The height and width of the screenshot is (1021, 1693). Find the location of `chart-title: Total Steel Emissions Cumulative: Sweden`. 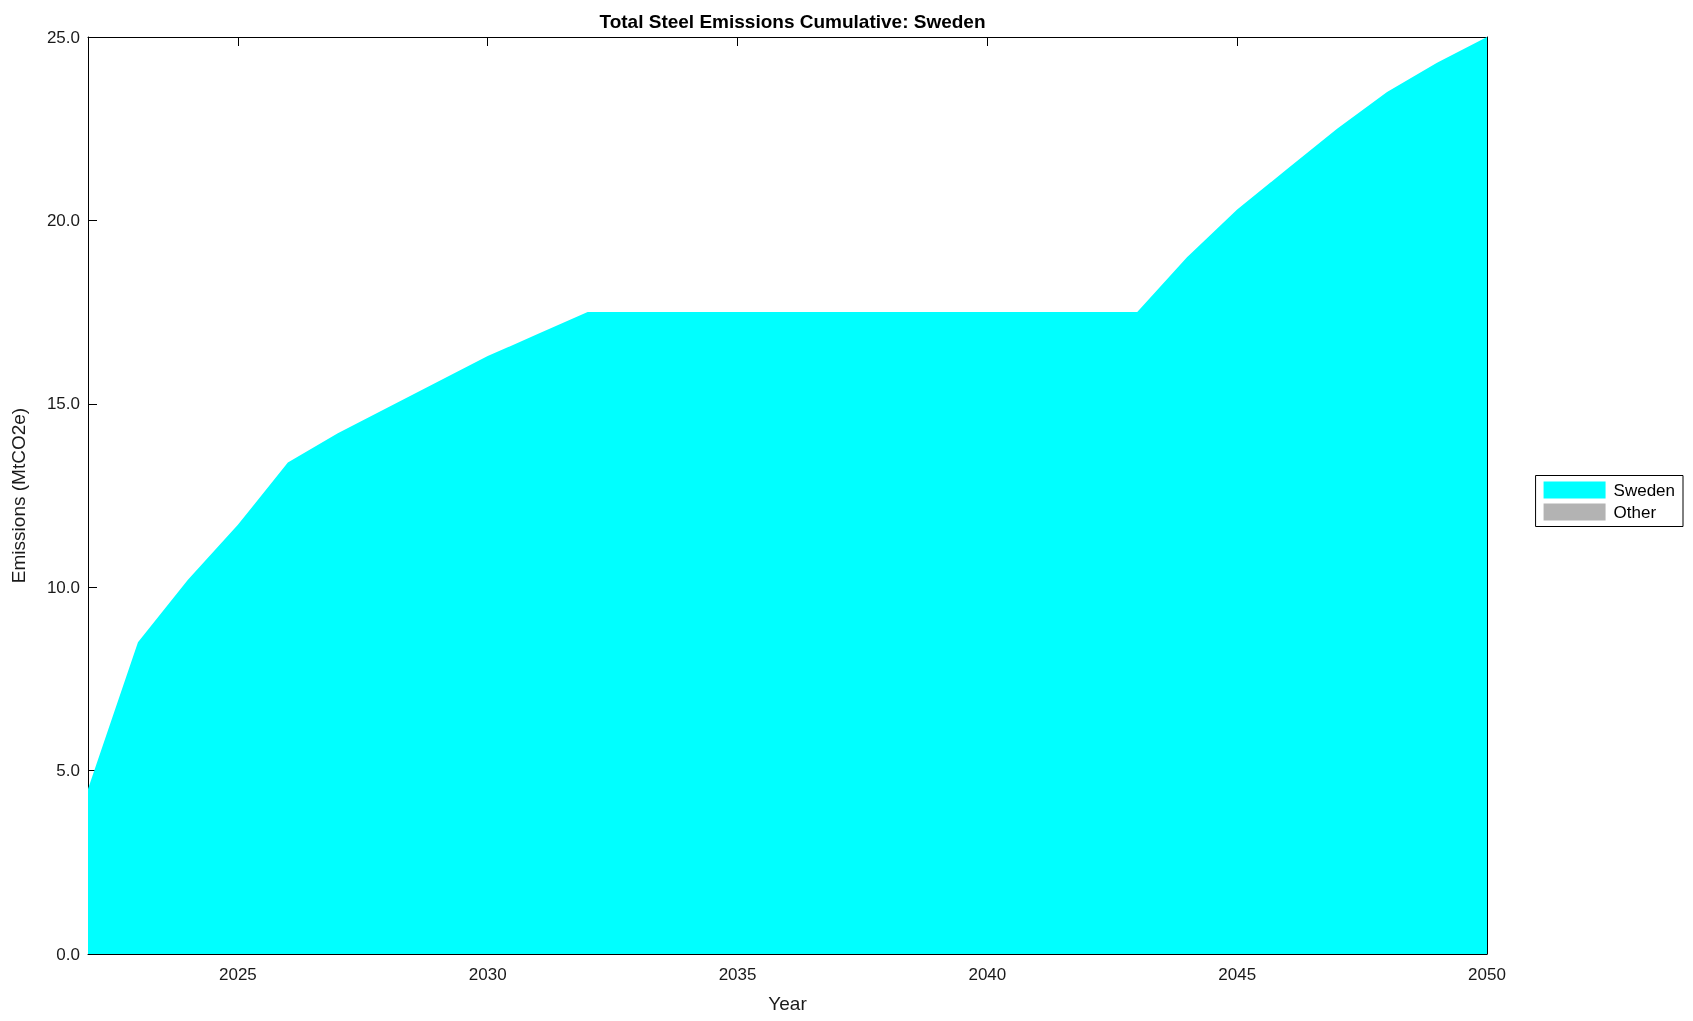

chart-title: Total Steel Emissions Cumulative: Sweden is located at coordinates (792, 21).